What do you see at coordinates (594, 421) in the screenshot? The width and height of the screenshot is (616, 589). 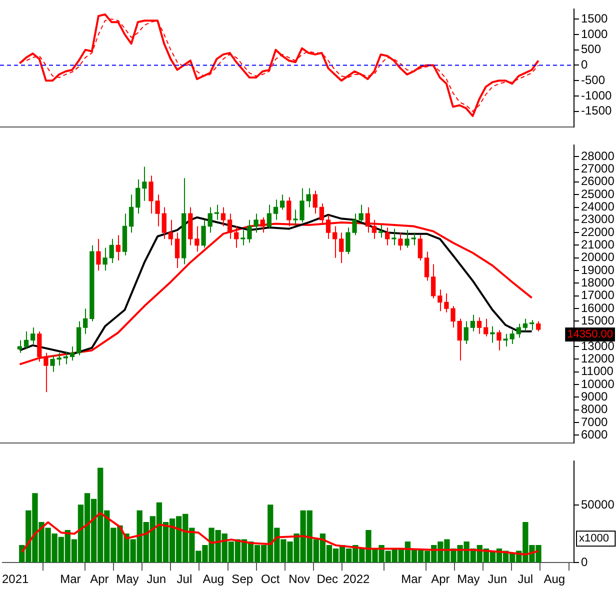 I see `y-tick-label: 7000` at bounding box center [594, 421].